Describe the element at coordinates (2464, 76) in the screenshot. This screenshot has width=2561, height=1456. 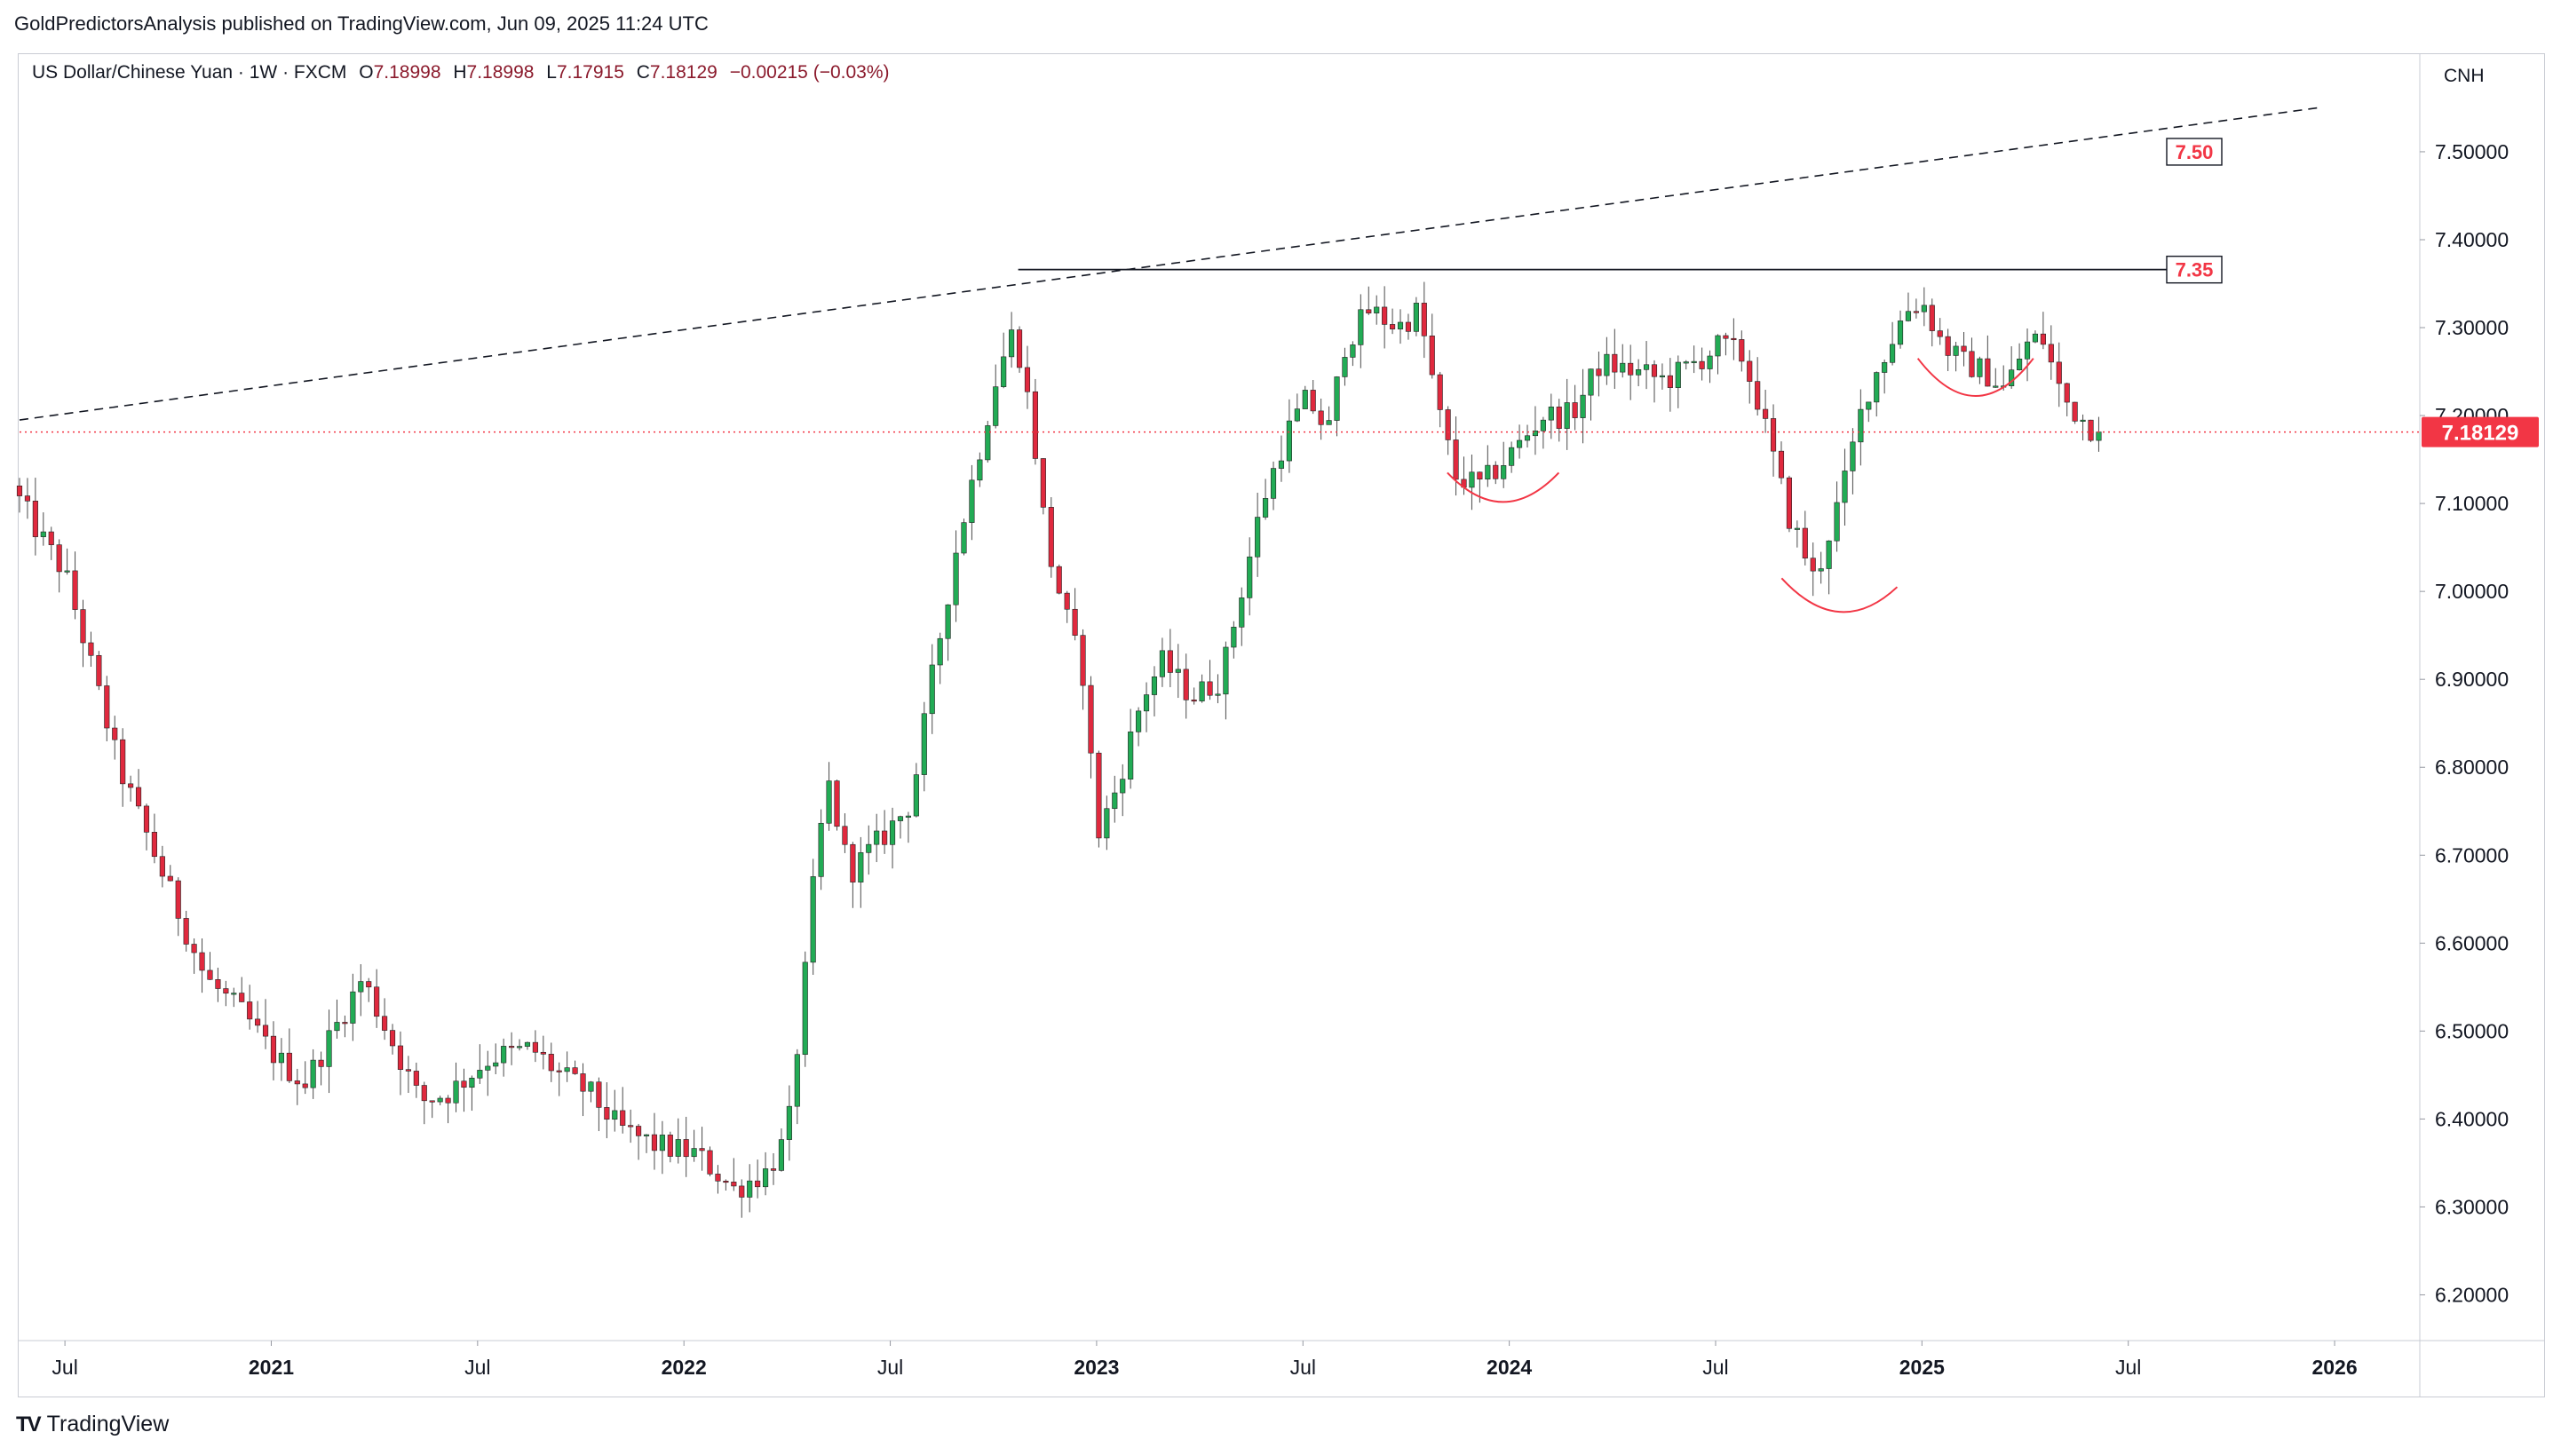
I see `currency-label: CNH` at that location.